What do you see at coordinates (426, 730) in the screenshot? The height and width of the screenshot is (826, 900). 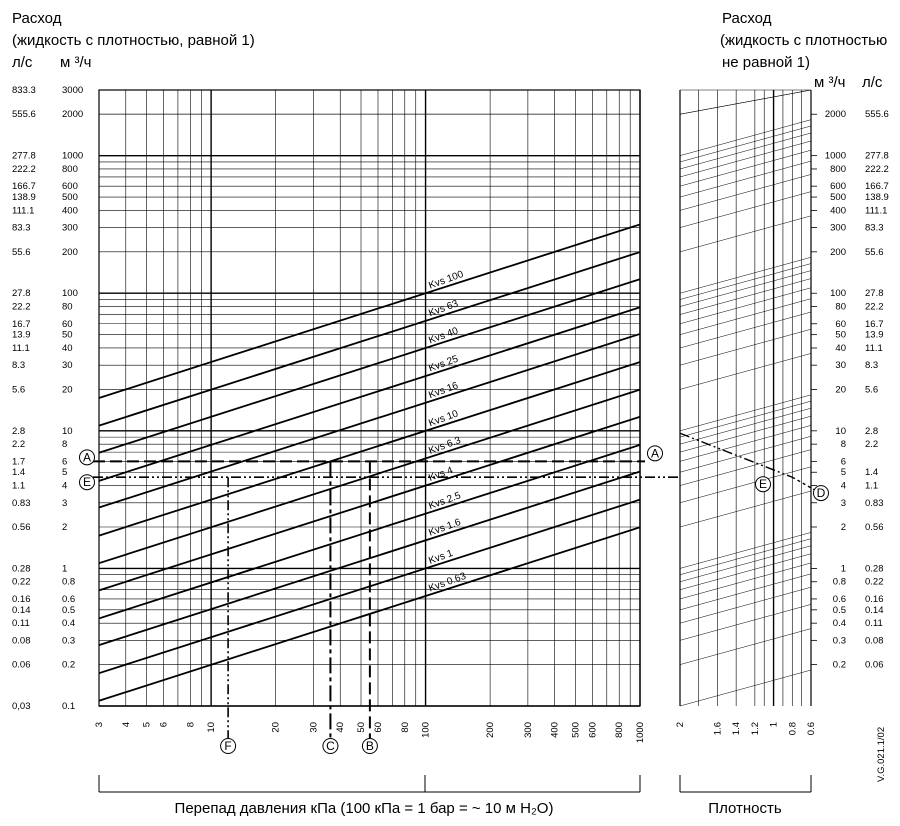 I see `x-tick-label: 100` at bounding box center [426, 730].